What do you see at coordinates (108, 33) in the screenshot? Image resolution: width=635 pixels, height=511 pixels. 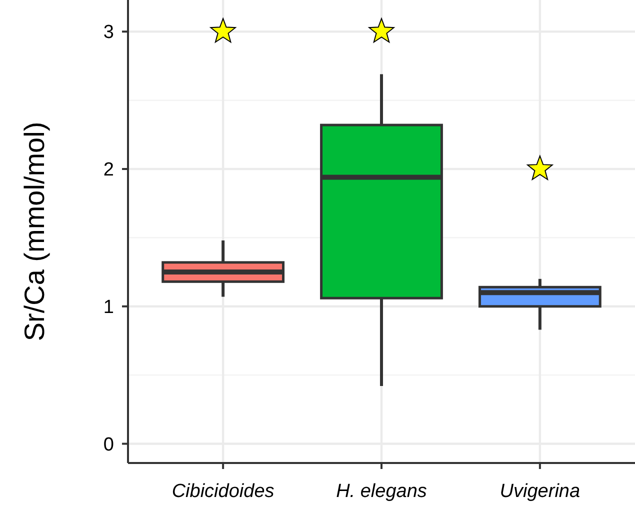 I see `y-tick-label: 3` at bounding box center [108, 33].